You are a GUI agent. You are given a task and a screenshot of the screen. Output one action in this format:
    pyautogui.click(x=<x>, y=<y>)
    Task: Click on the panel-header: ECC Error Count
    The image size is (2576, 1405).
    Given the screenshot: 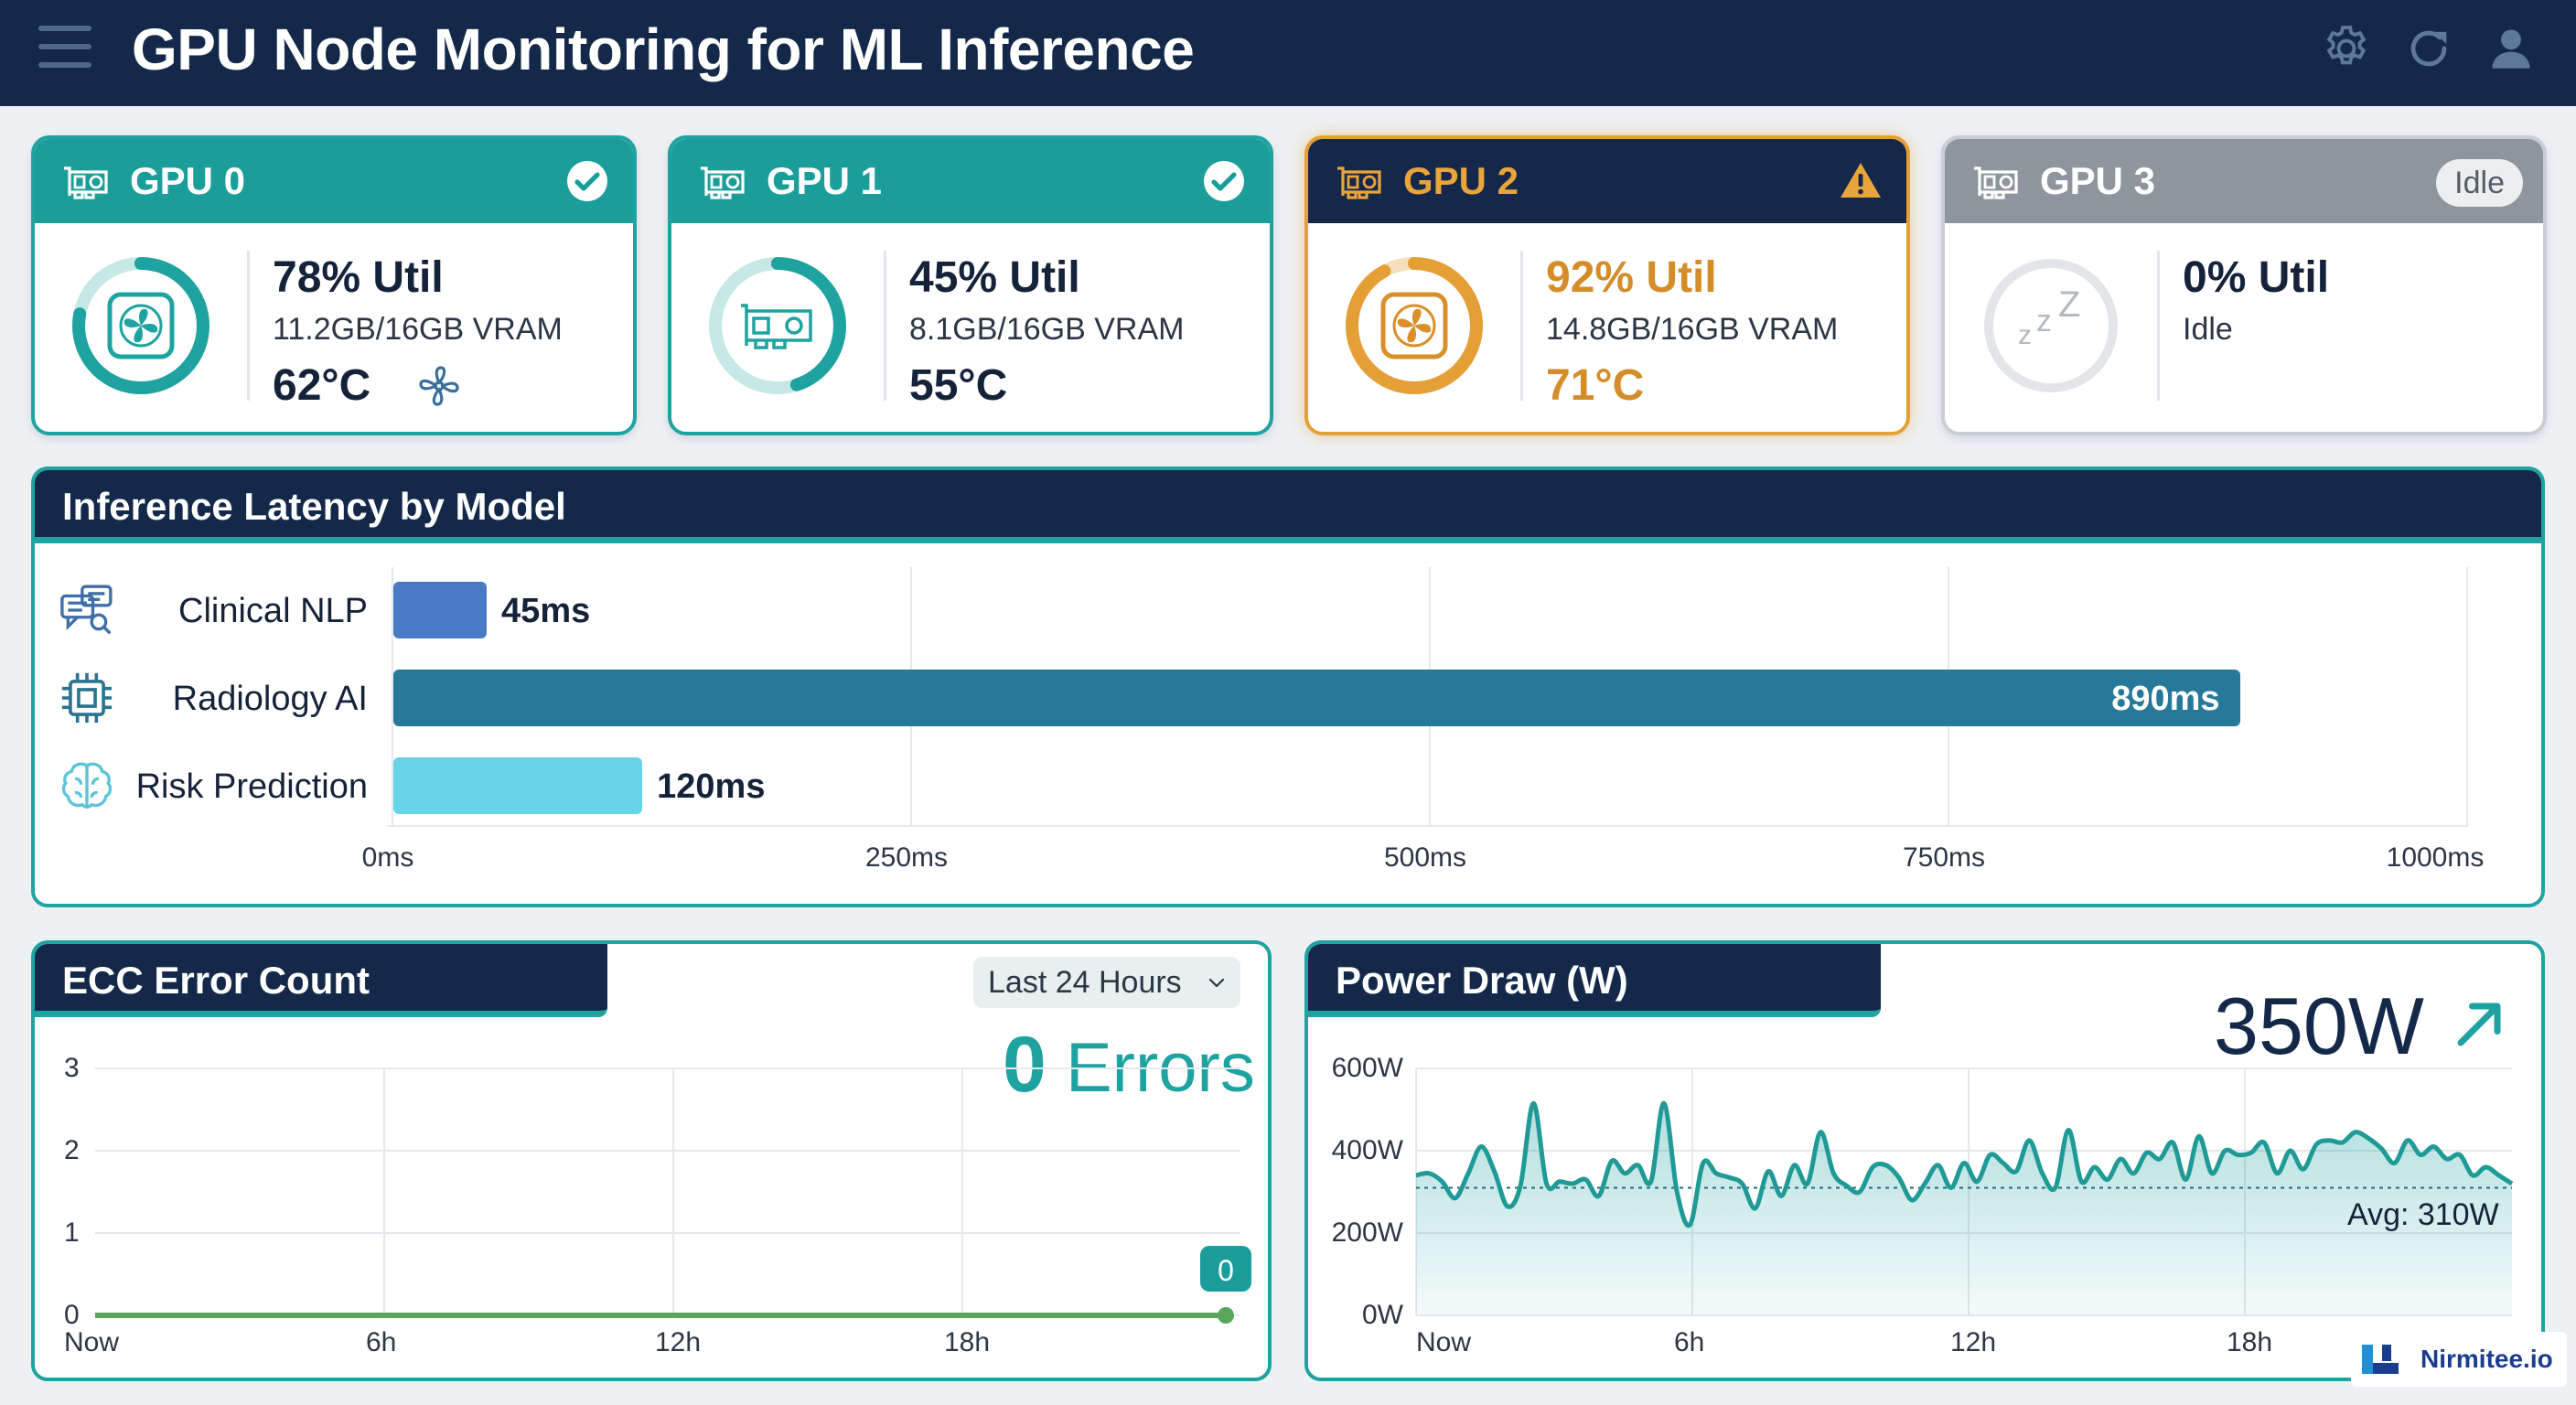 What is the action you would take?
    pyautogui.click(x=321, y=981)
    